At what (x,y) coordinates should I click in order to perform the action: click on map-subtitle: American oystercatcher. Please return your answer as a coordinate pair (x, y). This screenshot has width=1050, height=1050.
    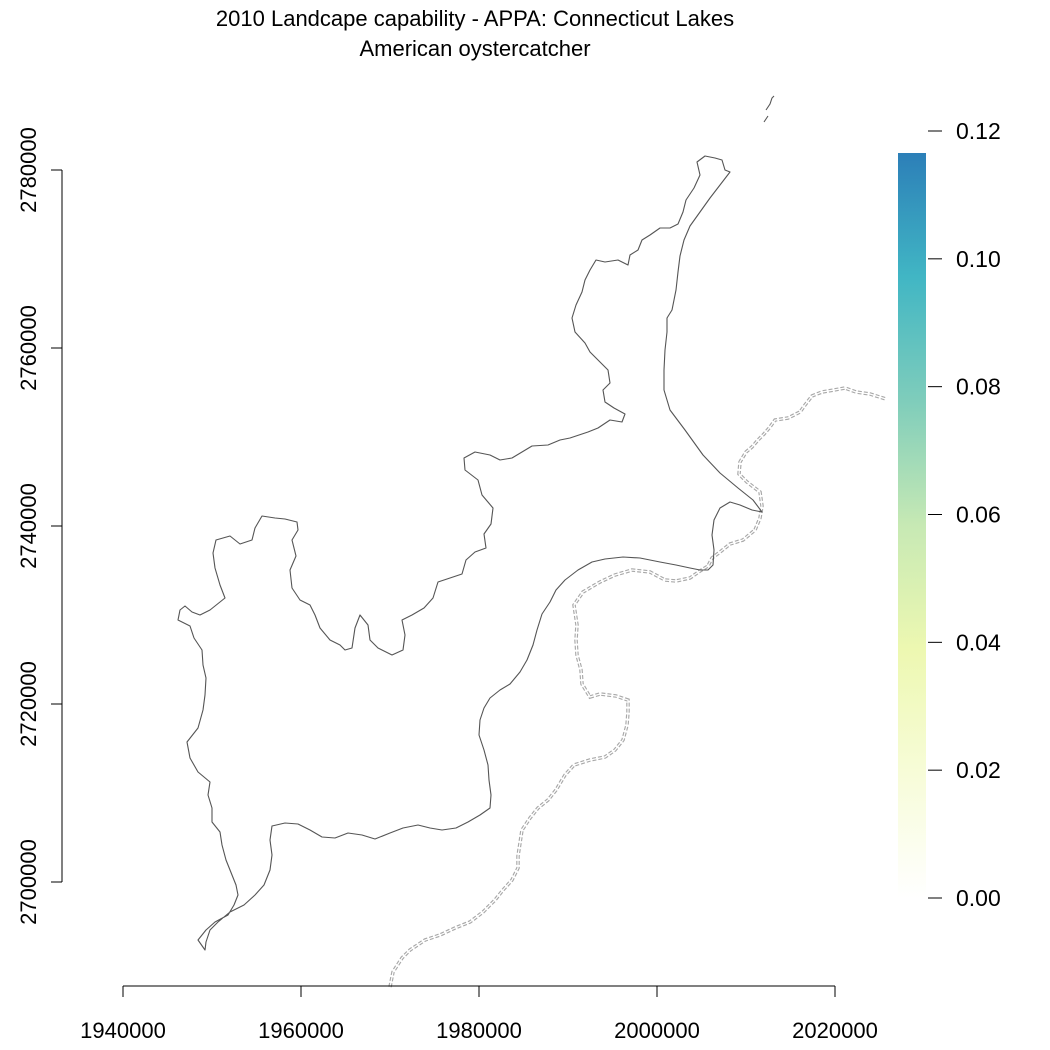
    Looking at the image, I should click on (474, 48).